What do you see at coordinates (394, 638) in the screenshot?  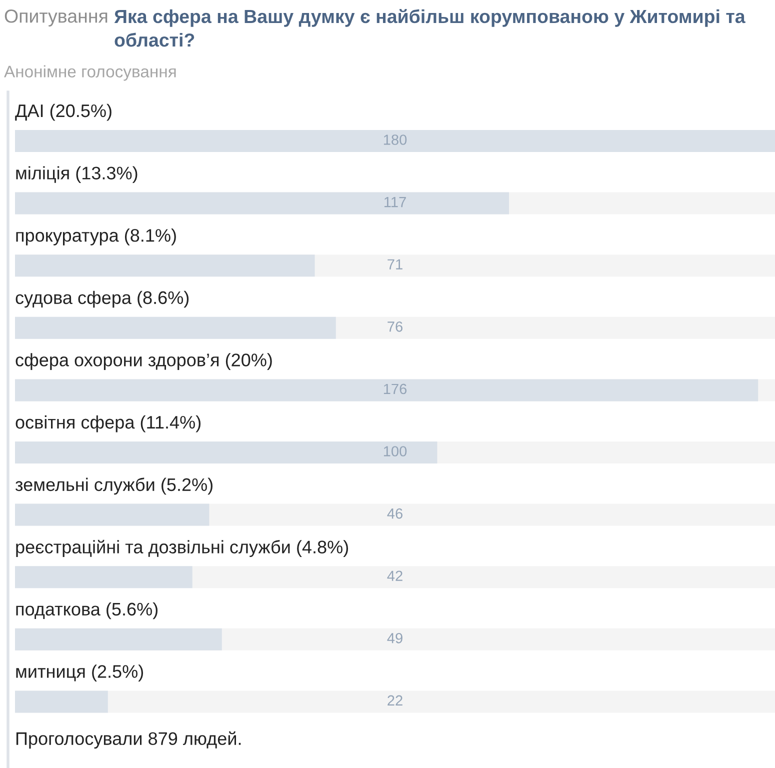 I see `data-label: 49` at bounding box center [394, 638].